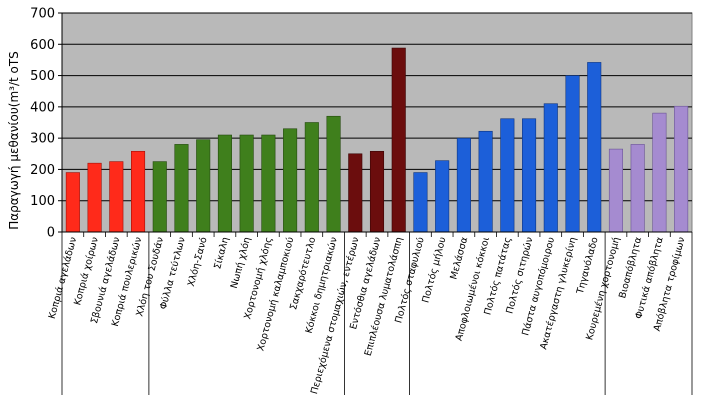 Image resolution: width=702 pixels, height=408 pixels. Describe the element at coordinates (63, 278) in the screenshot. I see `category-label: Κοπριά αγελάδων` at that location.